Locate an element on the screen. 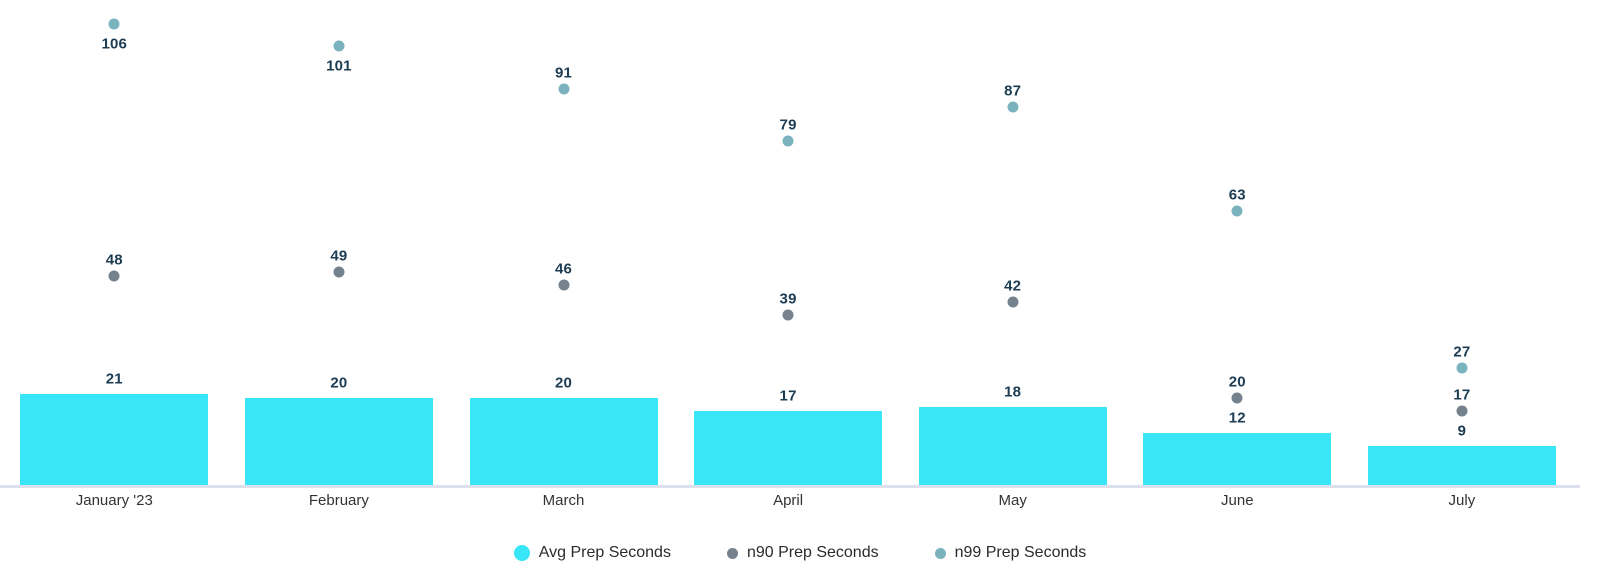  value-label: 39 is located at coordinates (788, 299).